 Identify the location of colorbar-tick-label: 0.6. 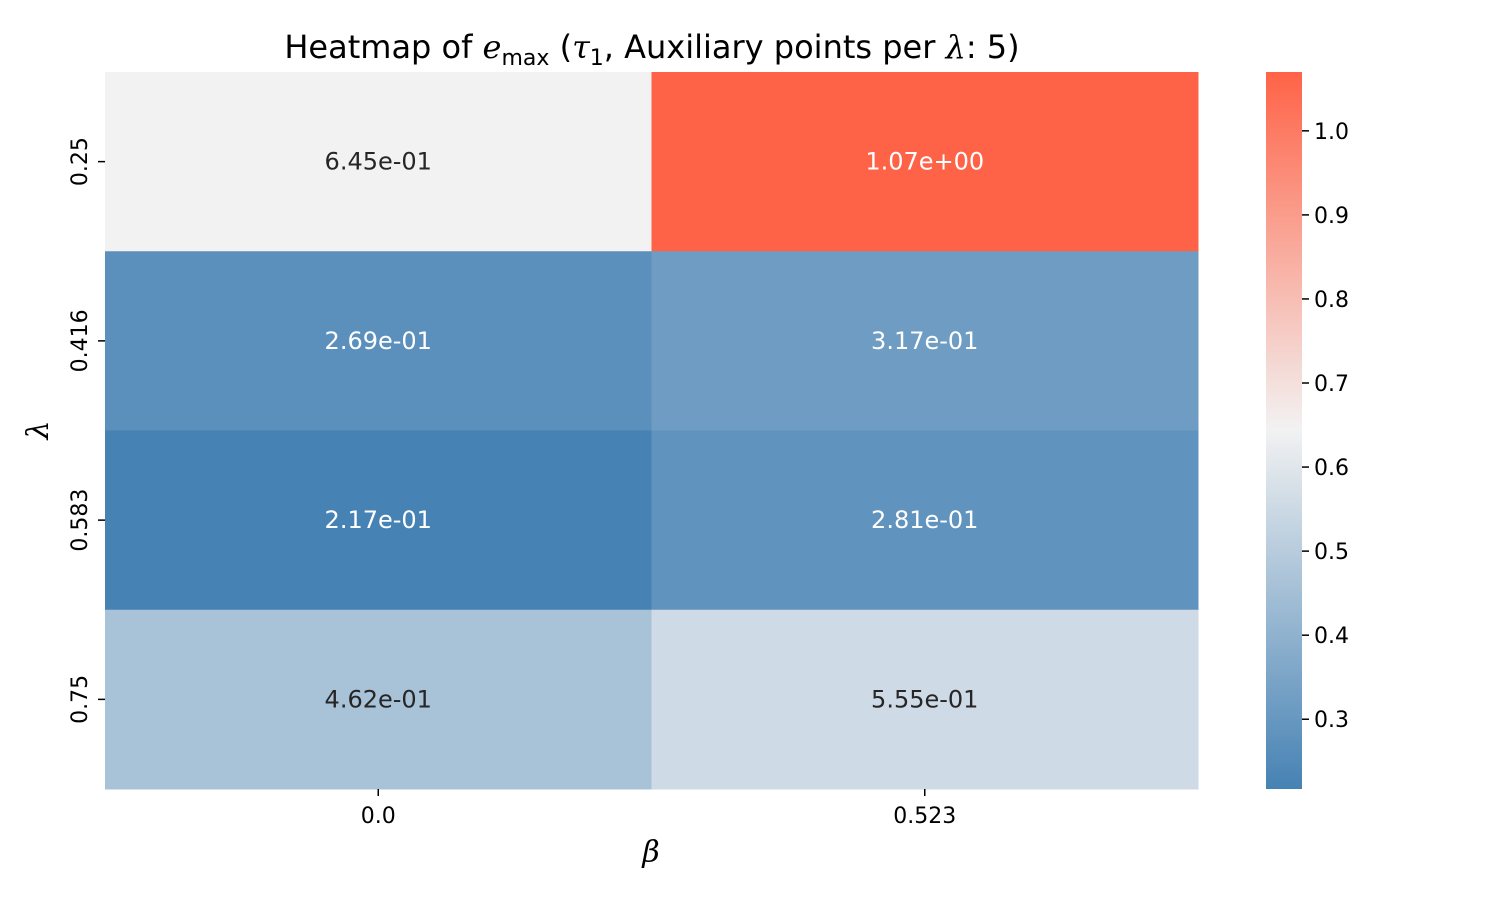
(1331, 468).